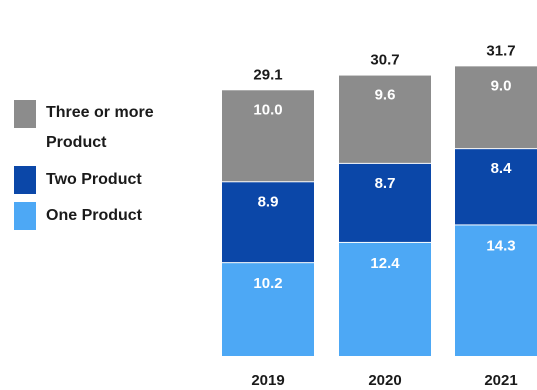 The height and width of the screenshot is (390, 537). I want to click on bar-segment-one-product-2021, so click(496, 290).